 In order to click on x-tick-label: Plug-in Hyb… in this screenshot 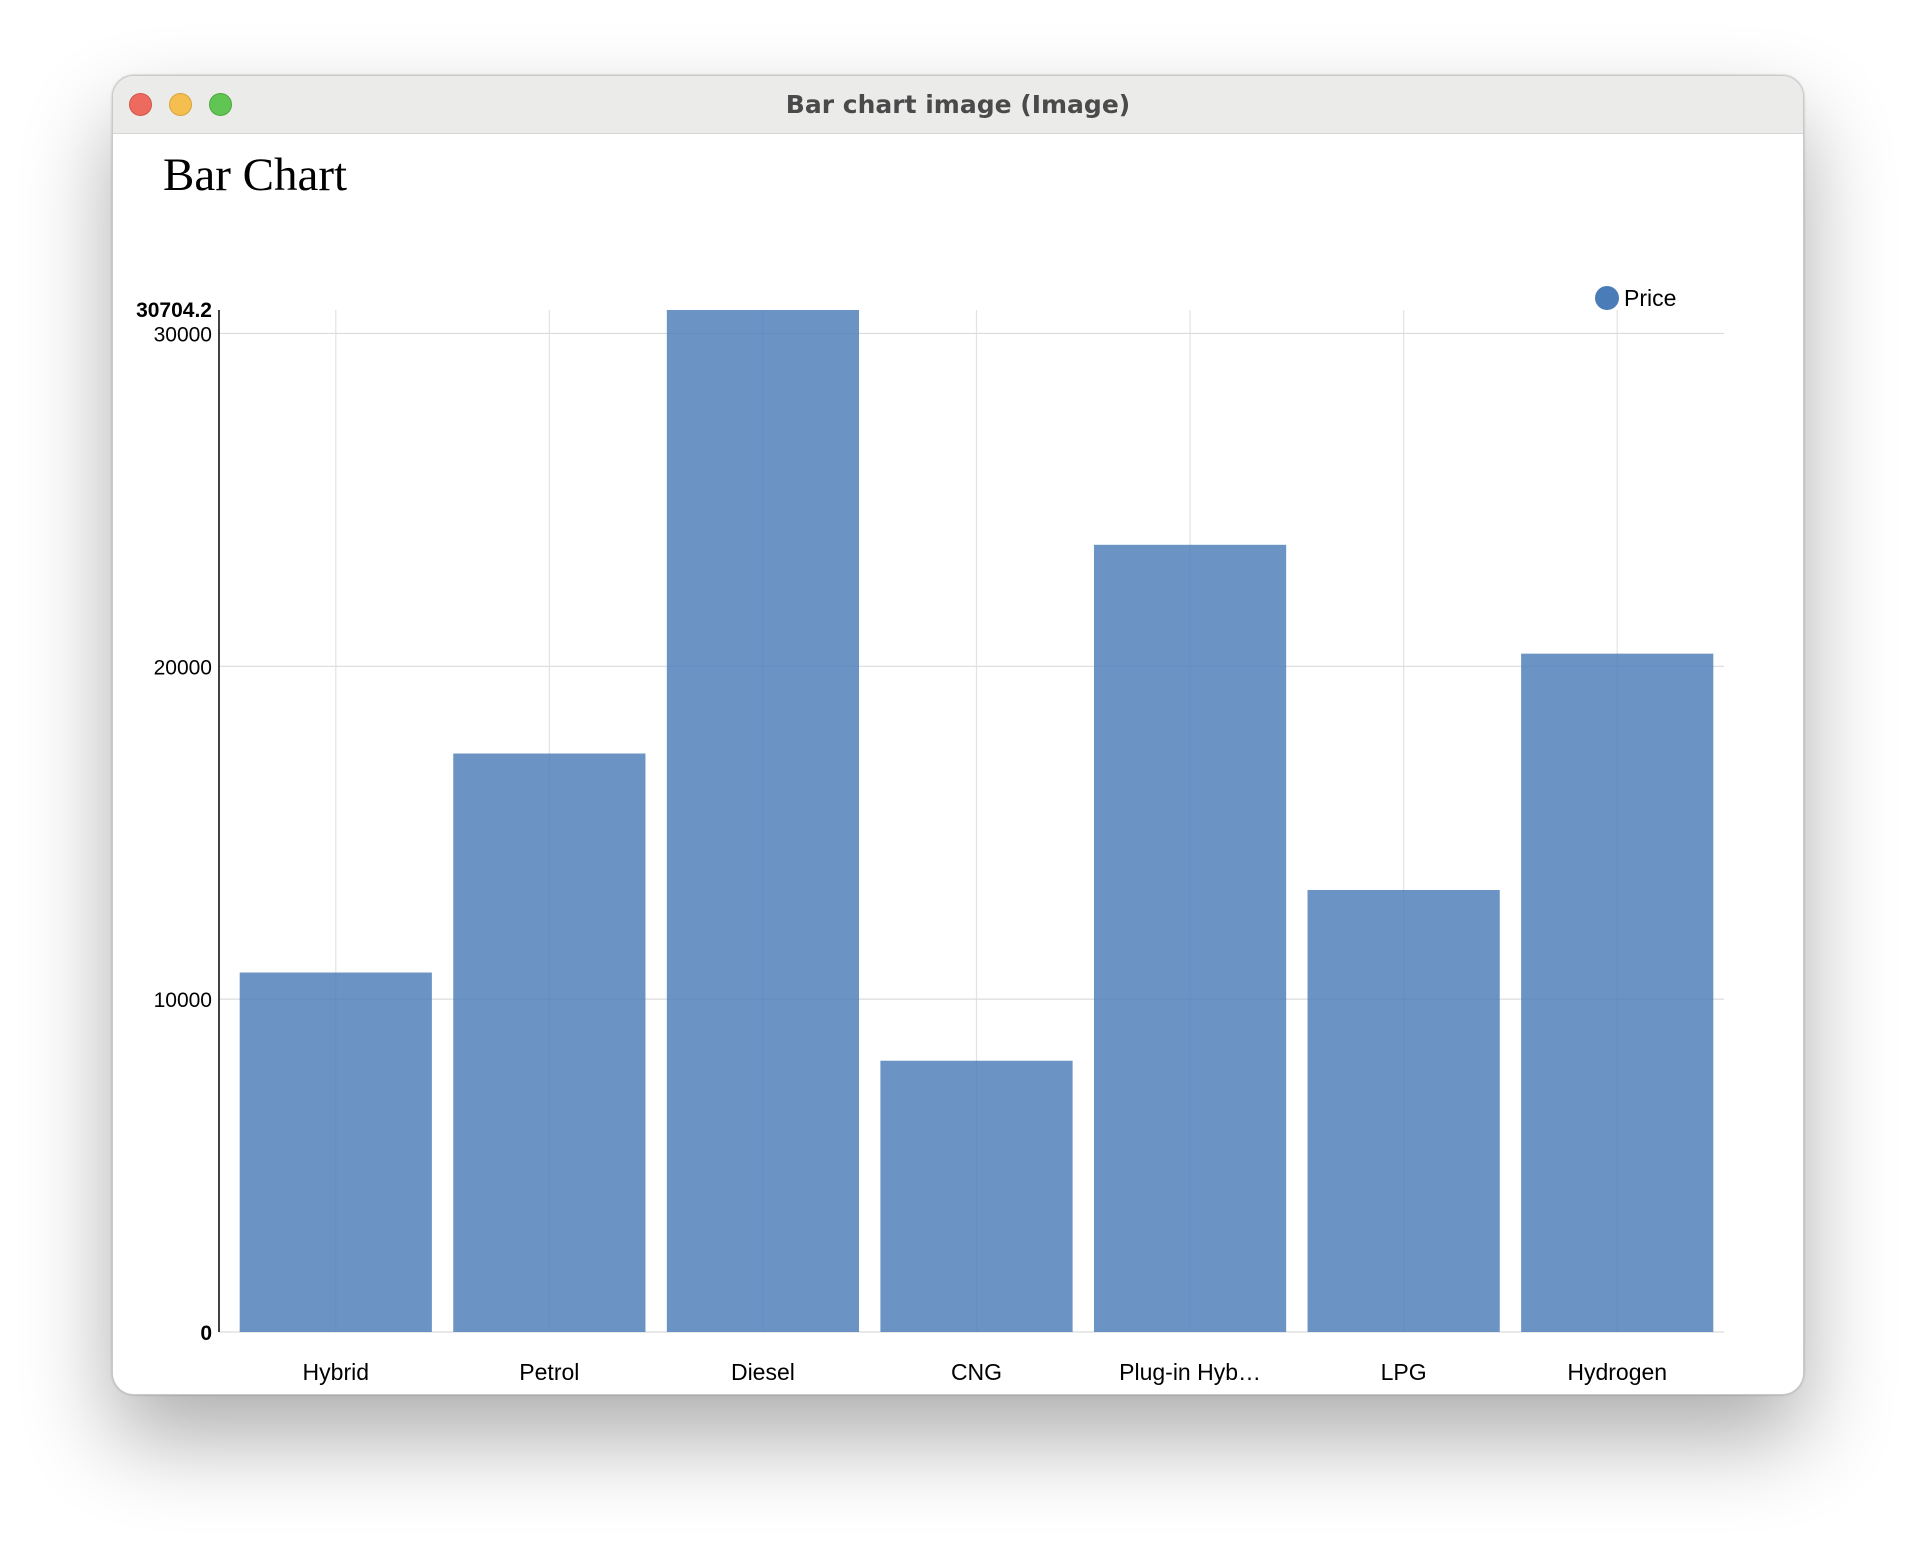, I will do `click(1190, 1372)`.